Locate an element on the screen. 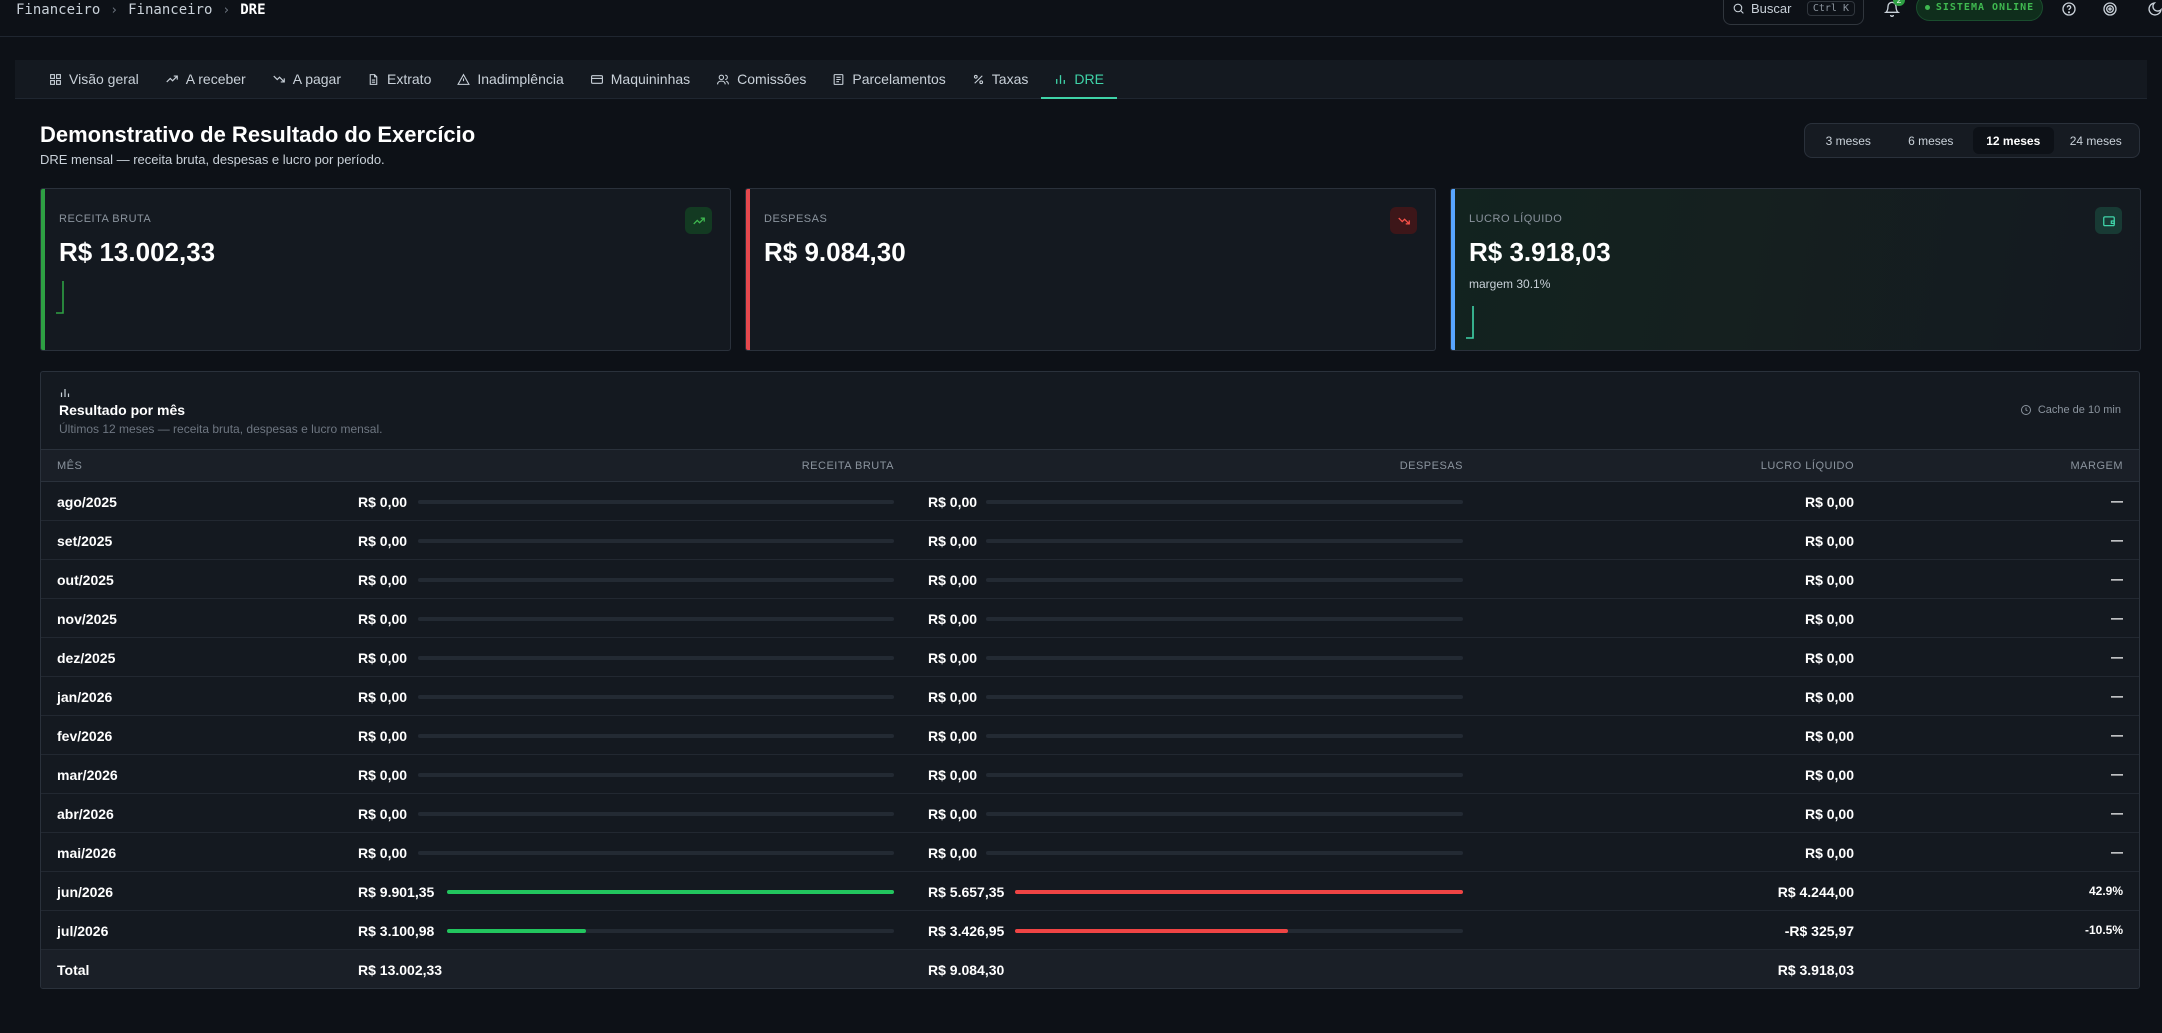 This screenshot has width=2162, height=1033. tab-maquininhas: Maquininhas is located at coordinates (640, 79).